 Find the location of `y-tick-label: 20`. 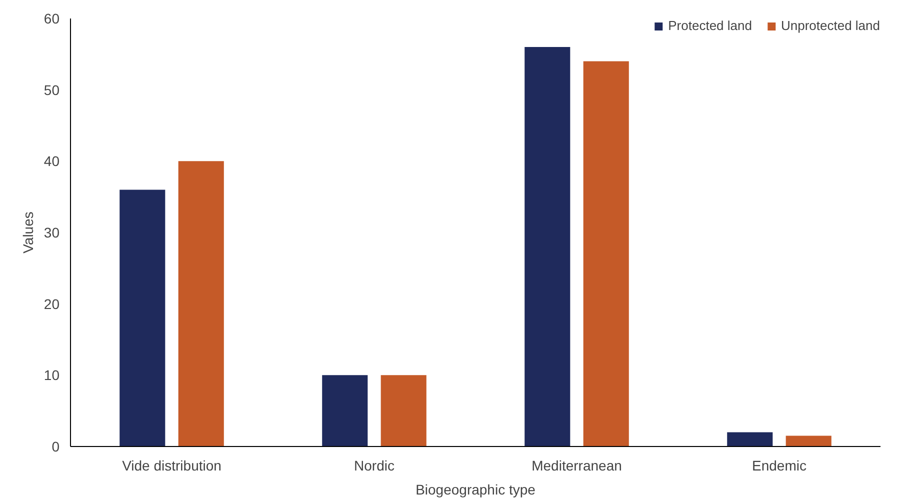

y-tick-label: 20 is located at coordinates (52, 304).